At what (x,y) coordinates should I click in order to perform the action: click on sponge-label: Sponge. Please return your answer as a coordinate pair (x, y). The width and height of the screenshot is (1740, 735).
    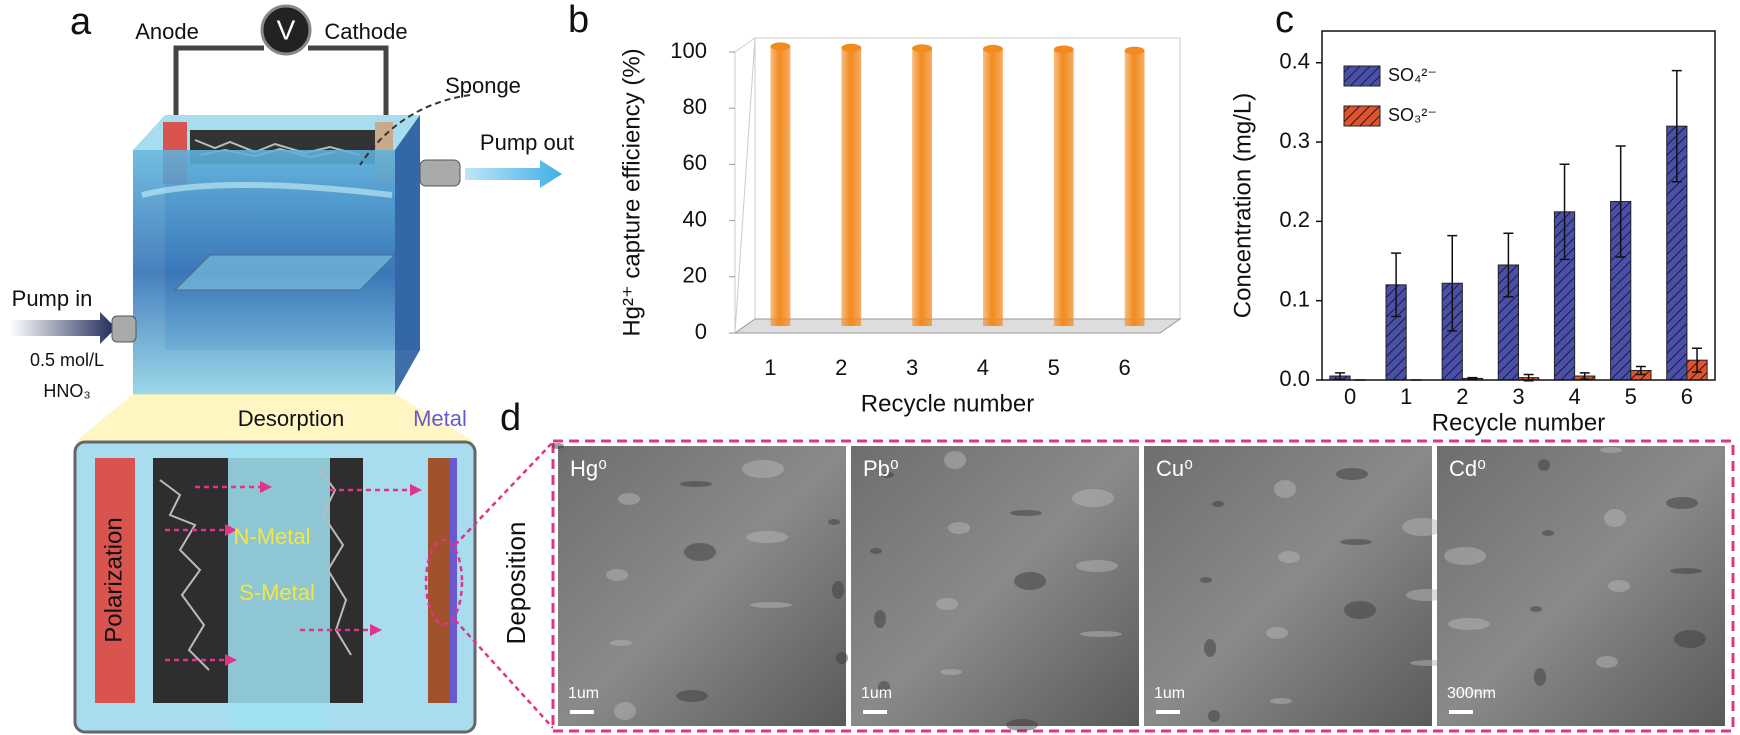
    Looking at the image, I should click on (483, 85).